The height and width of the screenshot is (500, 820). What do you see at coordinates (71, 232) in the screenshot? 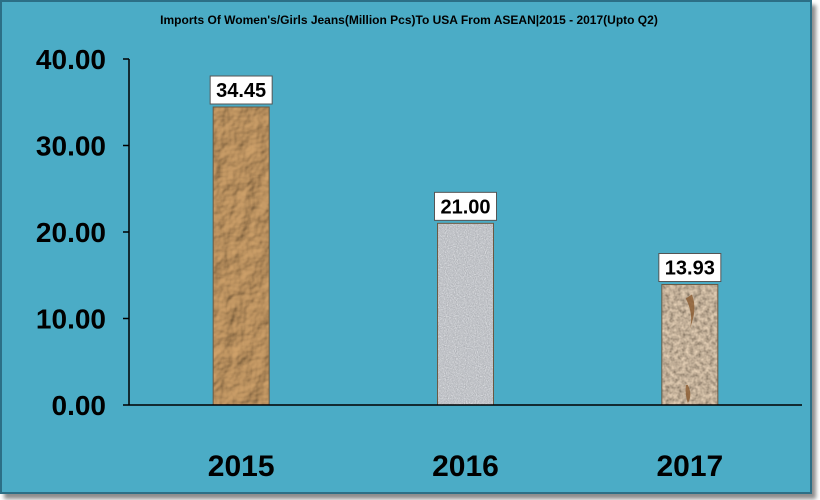
I see `y-tick-label: 20.00` at bounding box center [71, 232].